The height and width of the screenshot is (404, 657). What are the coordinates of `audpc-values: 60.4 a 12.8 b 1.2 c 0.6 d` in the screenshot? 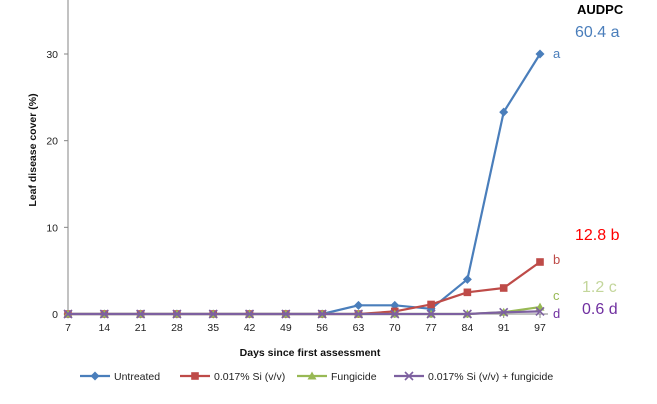 It's located at (597, 171).